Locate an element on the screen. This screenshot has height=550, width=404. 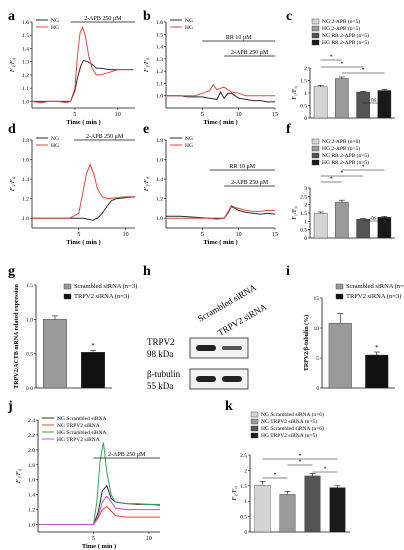
y-tick-label-i: 0 is located at coordinates (317, 389).